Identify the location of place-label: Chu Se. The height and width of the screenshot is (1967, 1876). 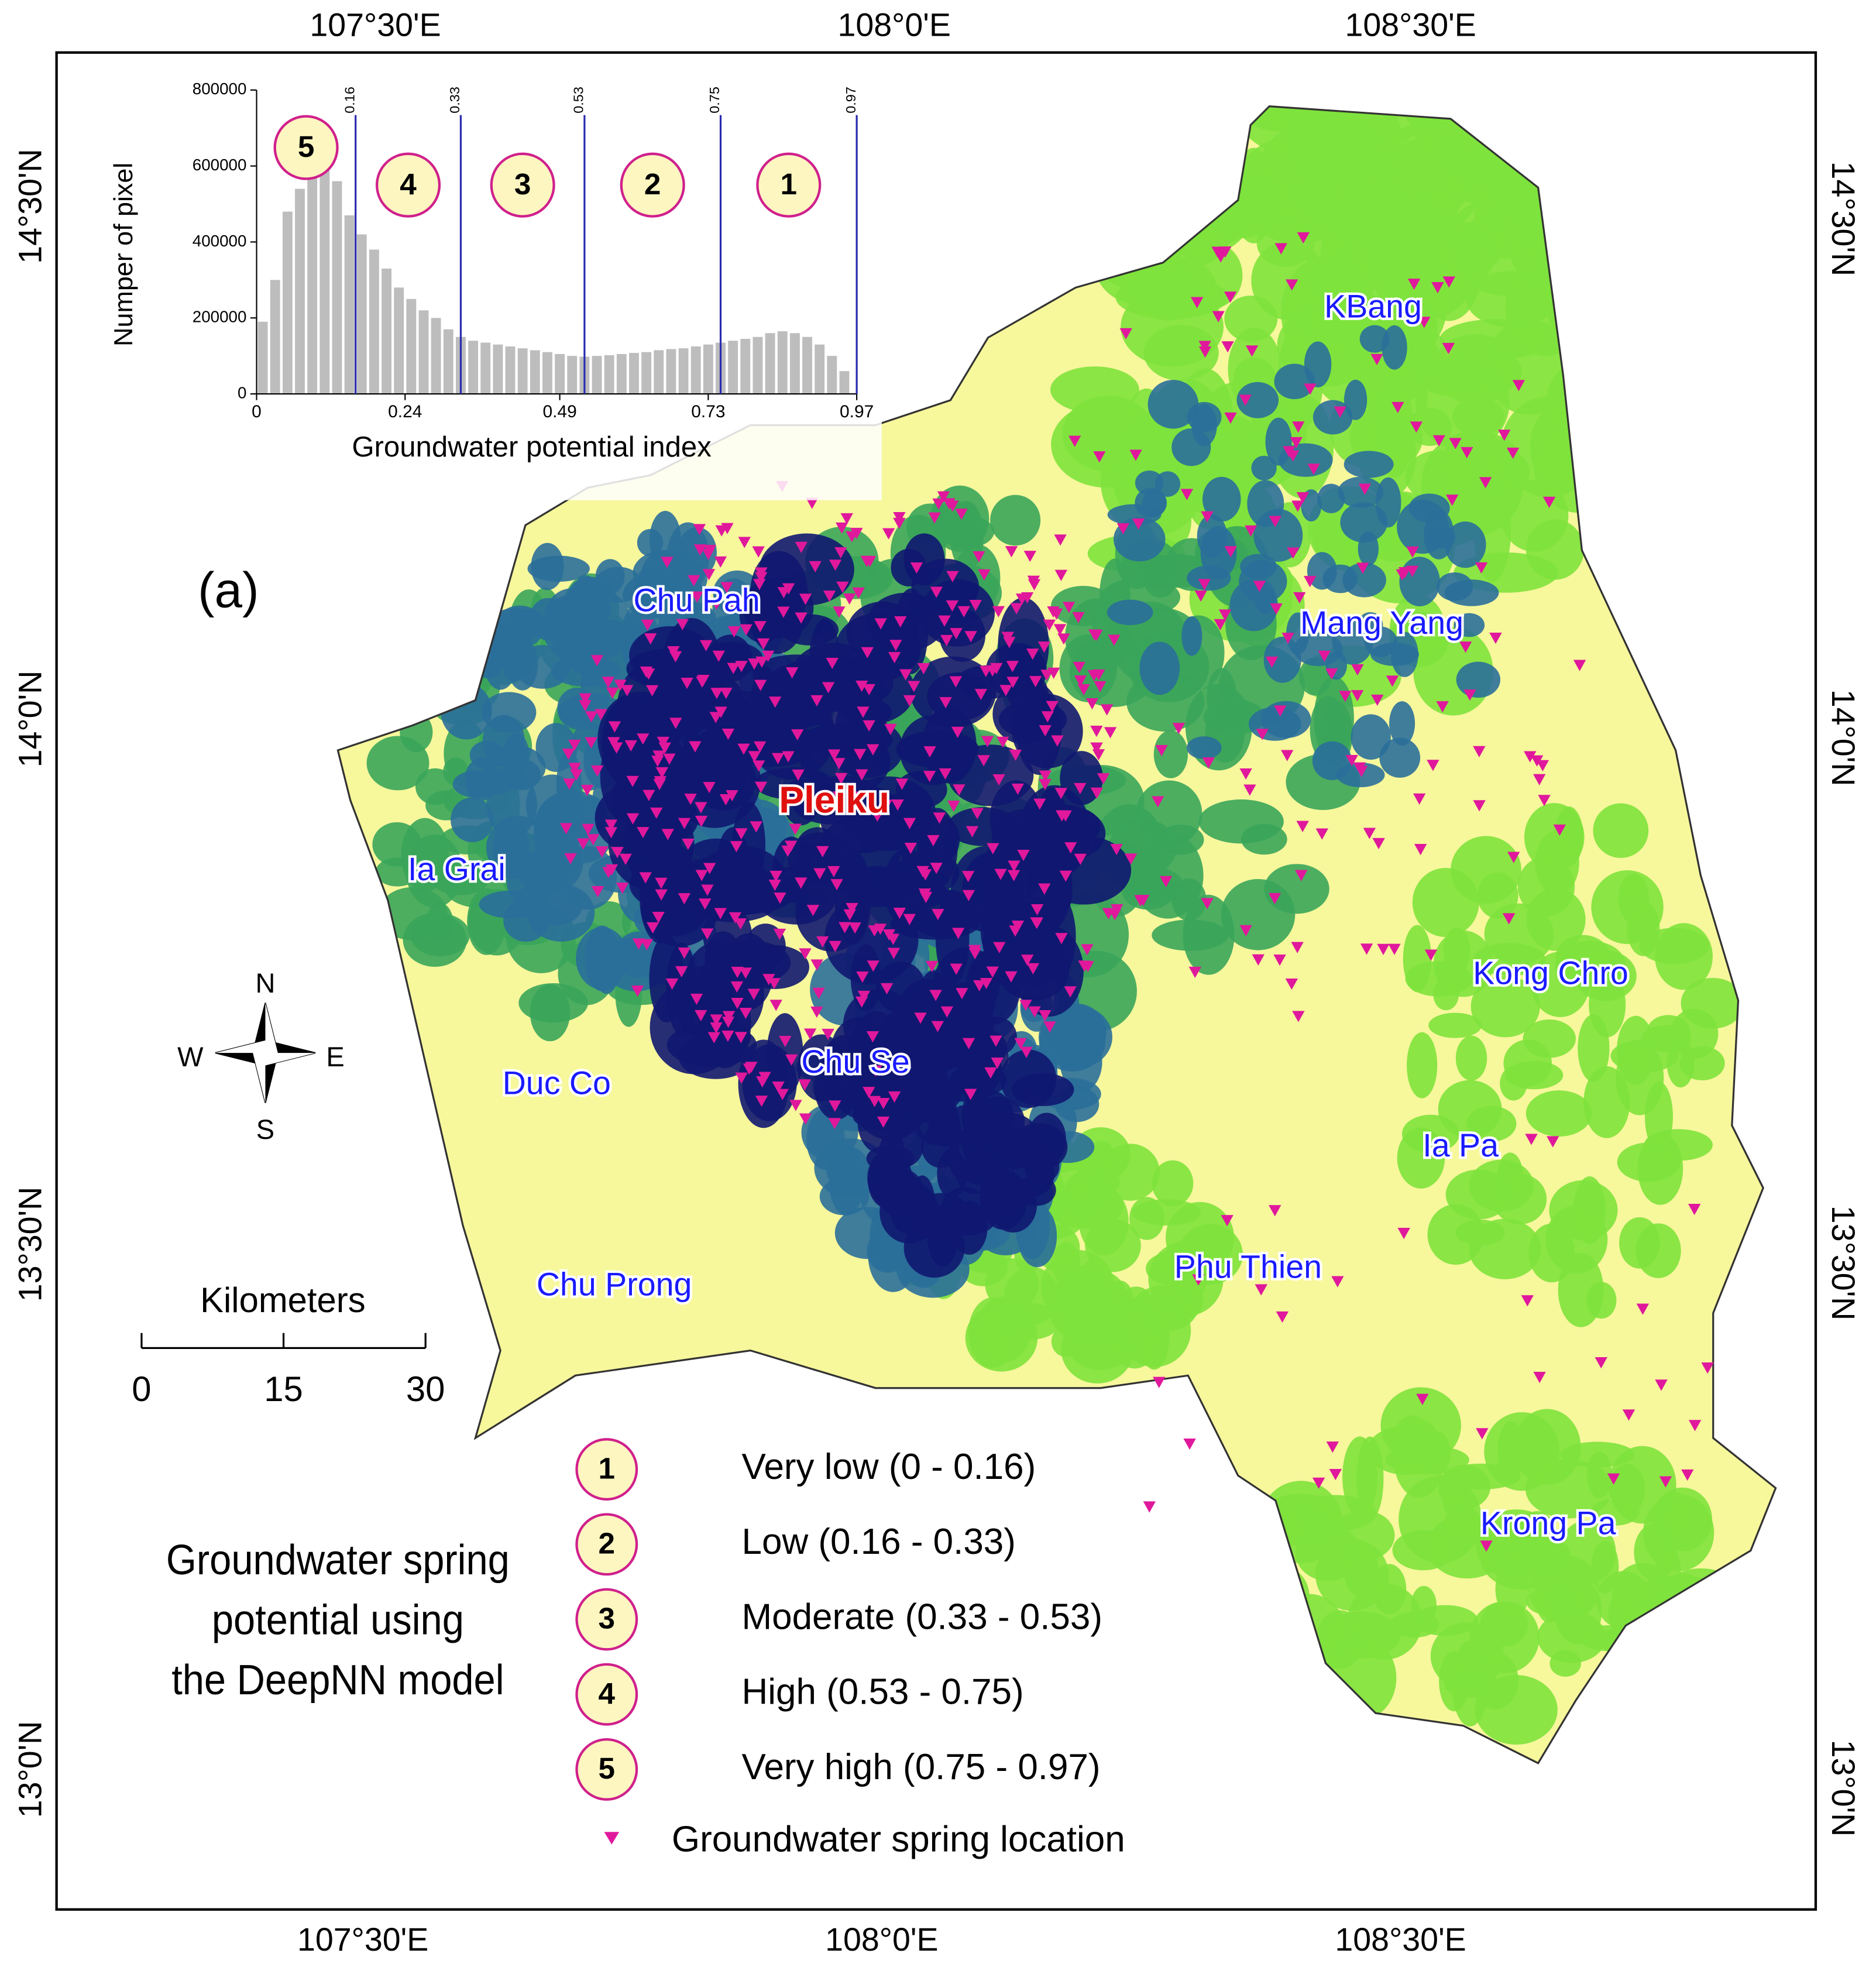
(855, 1061).